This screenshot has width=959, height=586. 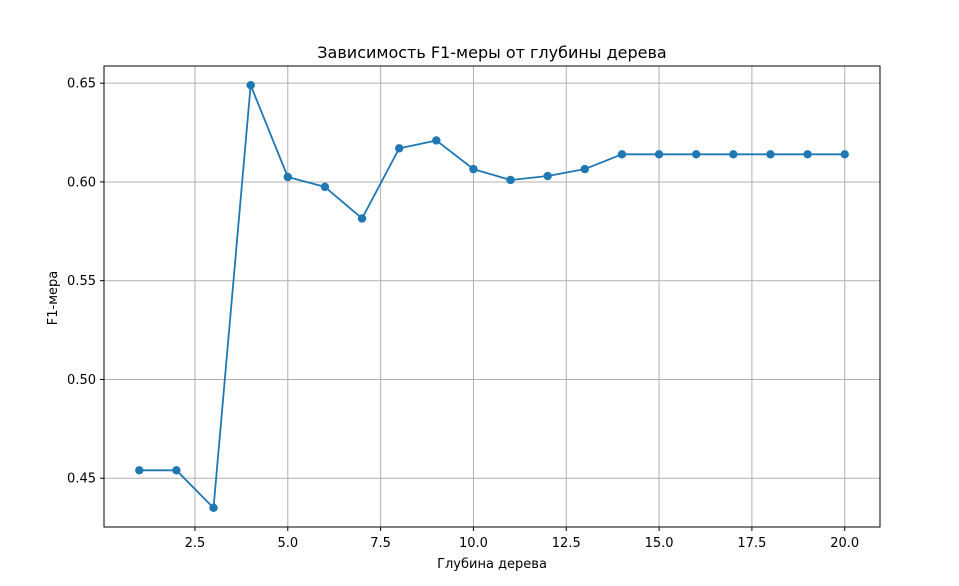 What do you see at coordinates (287, 543) in the screenshot?
I see `x-tick-label: 5.0` at bounding box center [287, 543].